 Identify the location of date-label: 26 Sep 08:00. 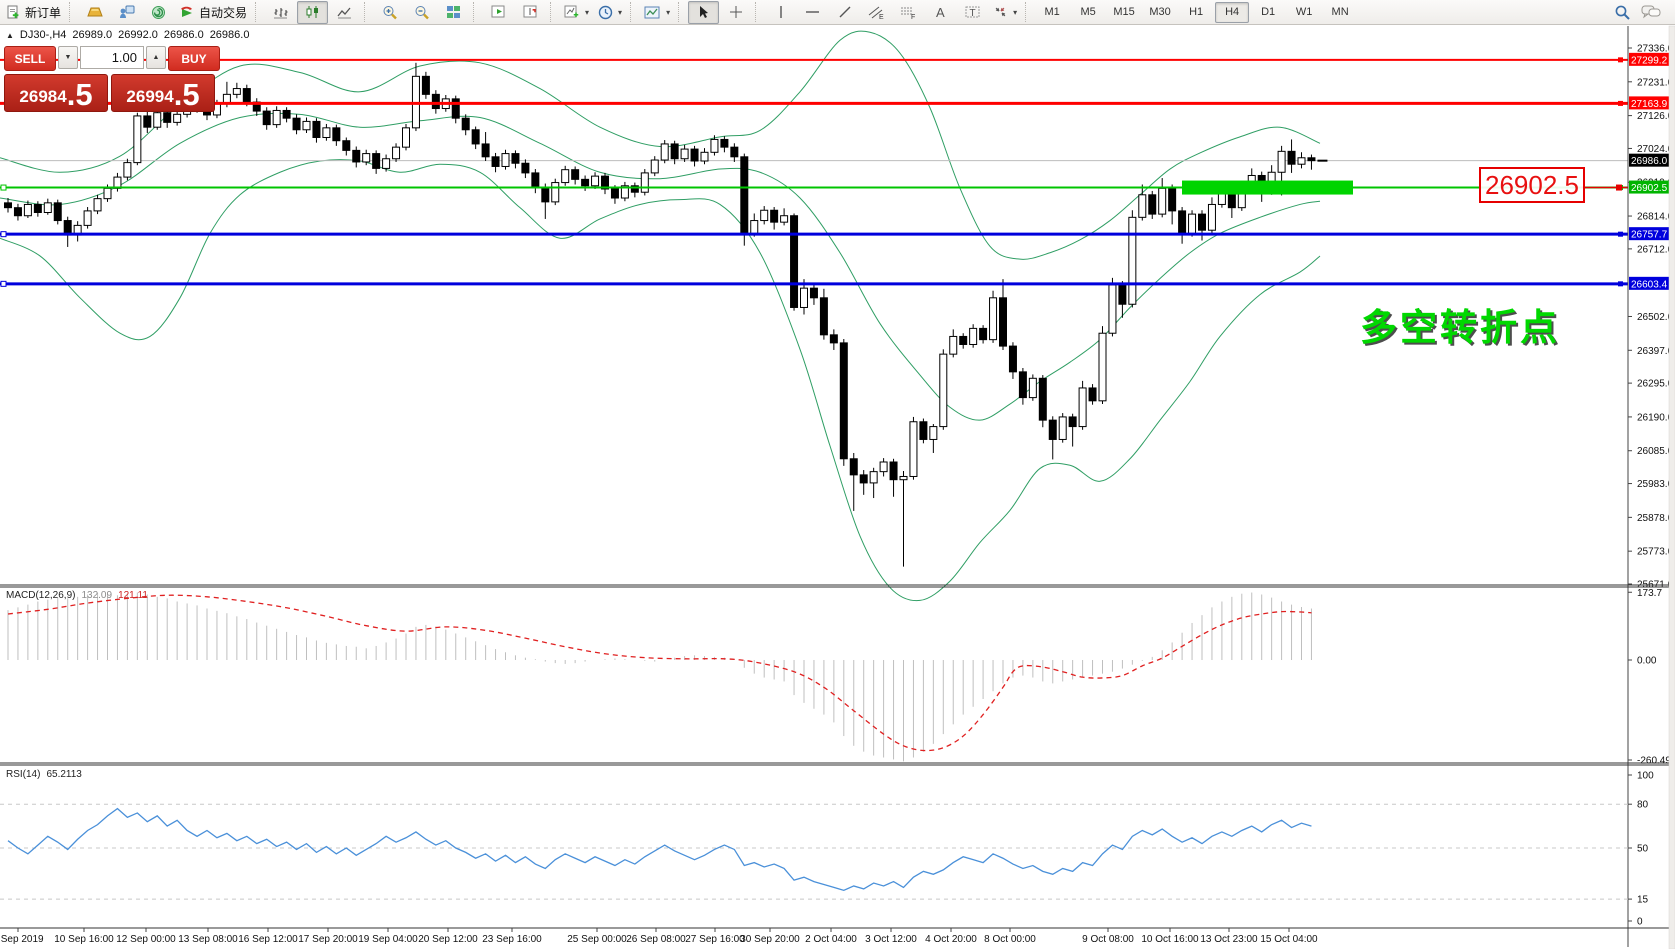
(656, 939).